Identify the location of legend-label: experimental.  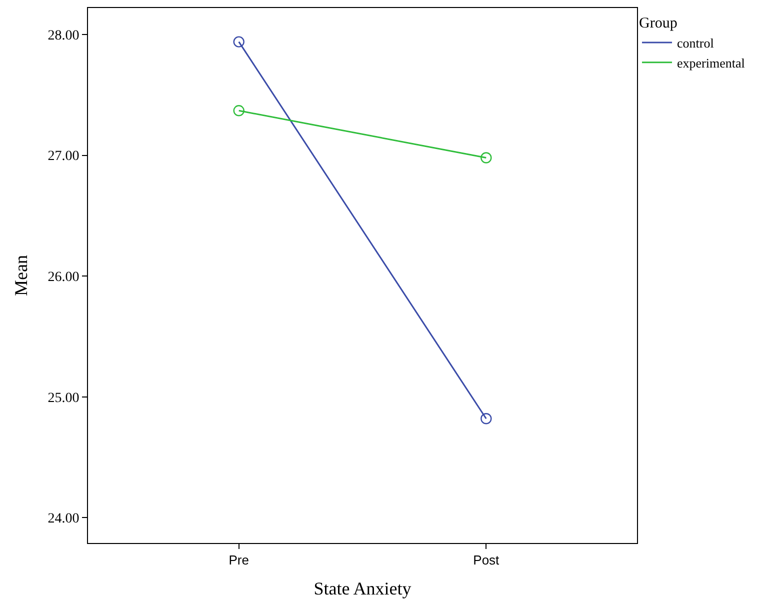
(711, 62).